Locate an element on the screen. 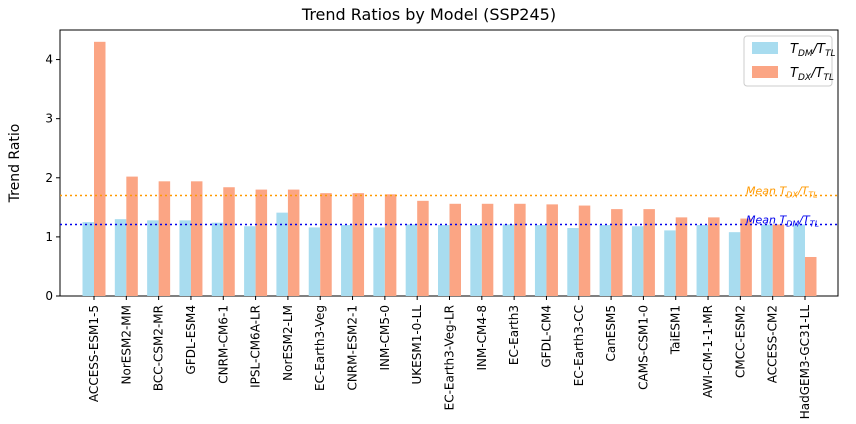  chart-title: Trend Ratios by Model (SSP245) is located at coordinates (428, 14).